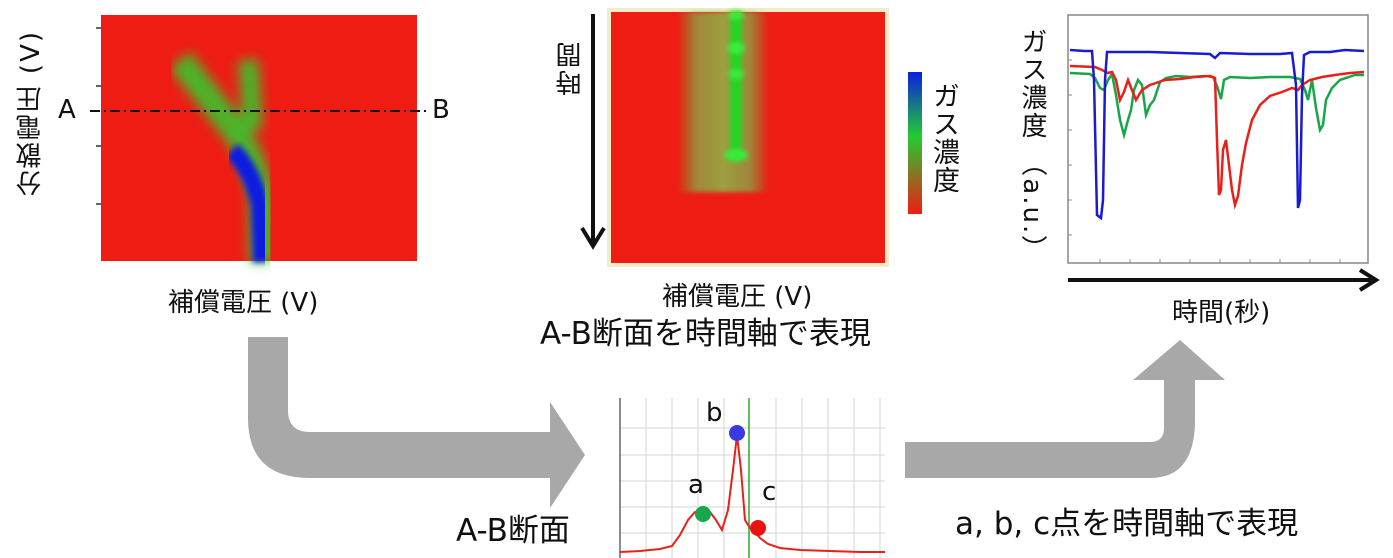 Image resolution: width=1393 pixels, height=558 pixels. I want to click on time-series-x-axis-label: 時間(秒), so click(1221, 313).